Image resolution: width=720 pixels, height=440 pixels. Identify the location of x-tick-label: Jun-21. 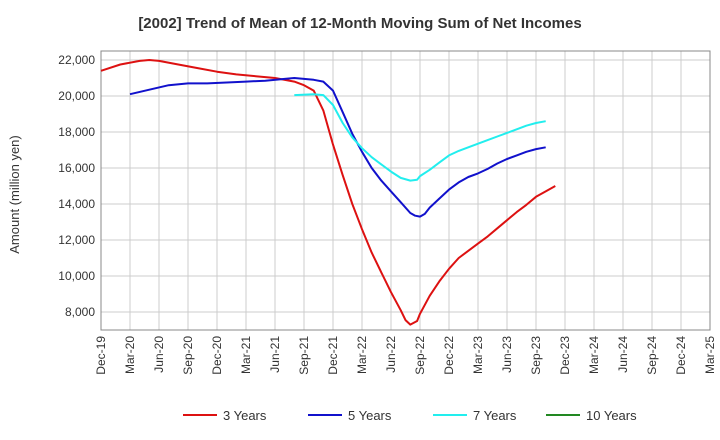
(275, 354).